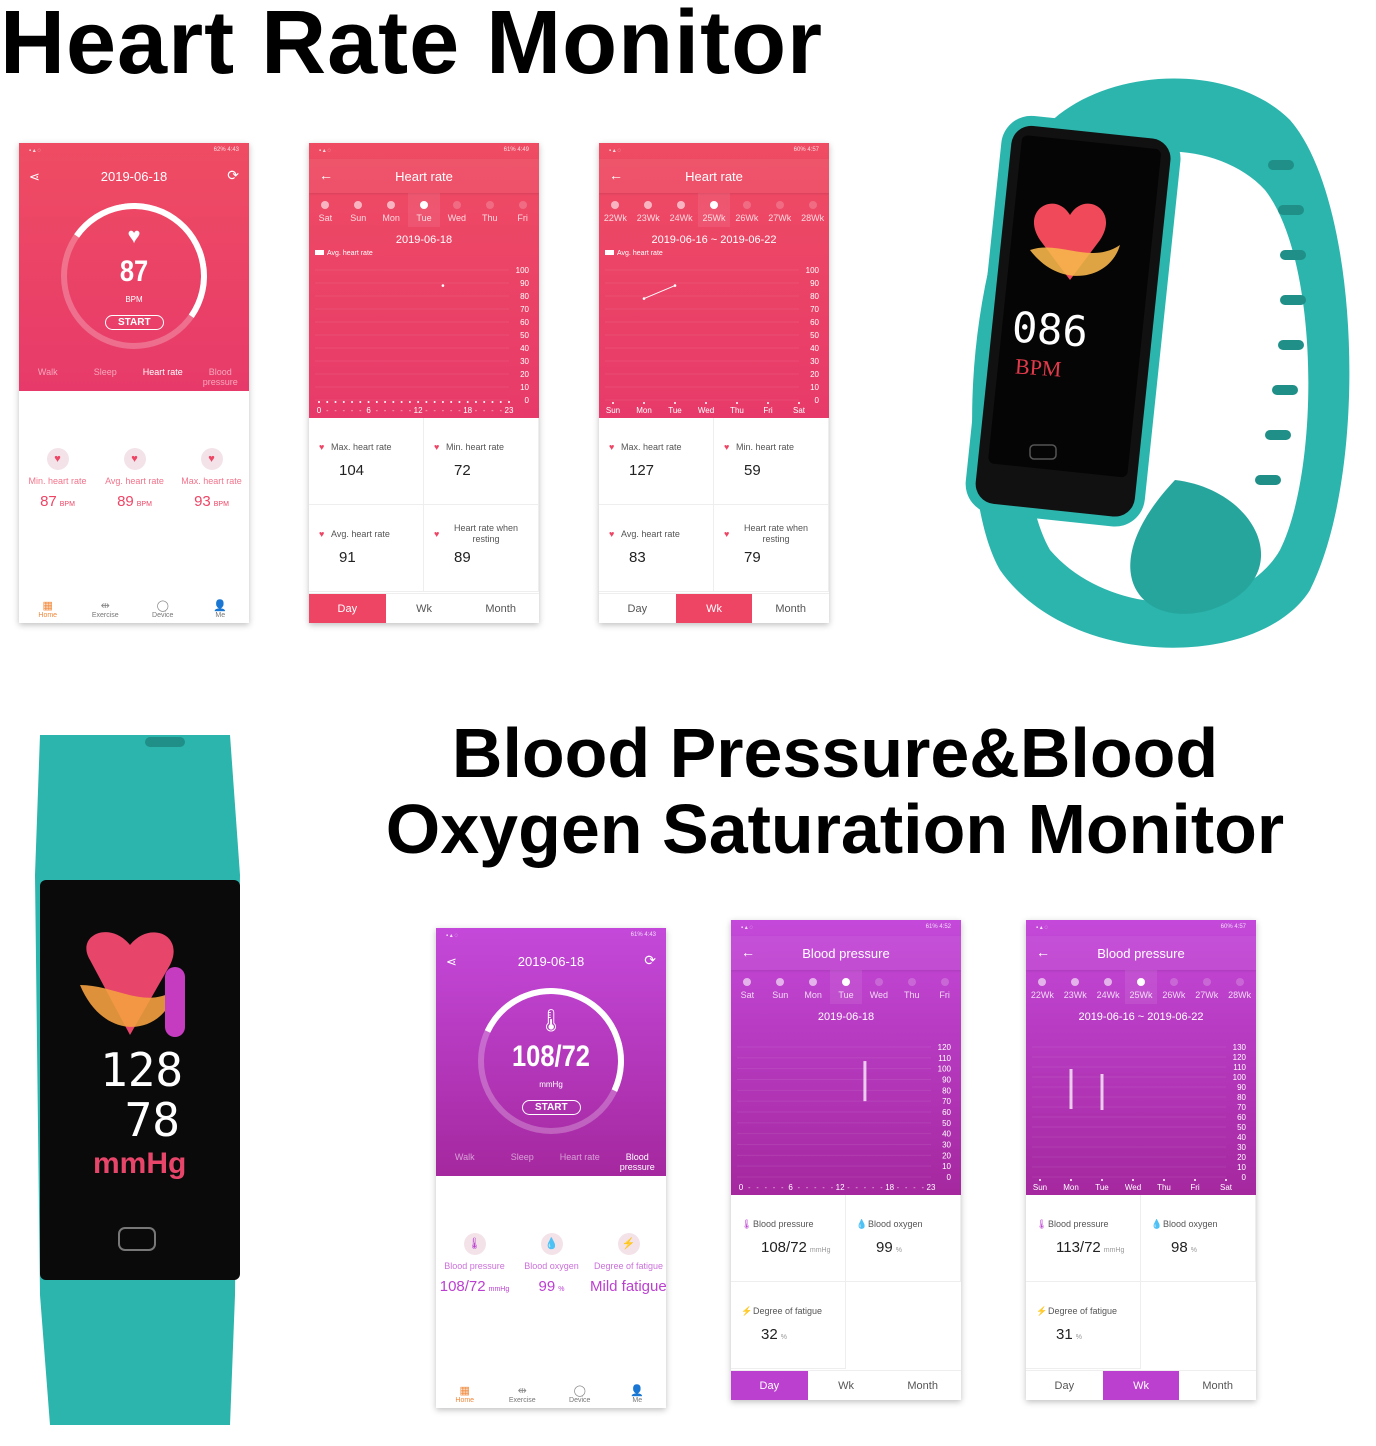 This screenshot has height=1446, width=1376. I want to click on heading-line-1: Blood Pressure&Blood, so click(835, 753).